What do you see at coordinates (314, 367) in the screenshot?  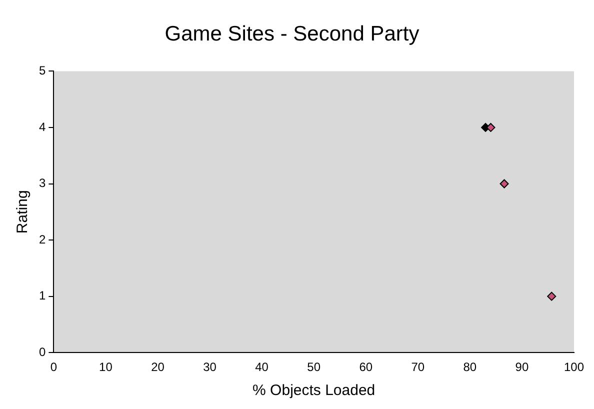 I see `x-tick-label: 50` at bounding box center [314, 367].